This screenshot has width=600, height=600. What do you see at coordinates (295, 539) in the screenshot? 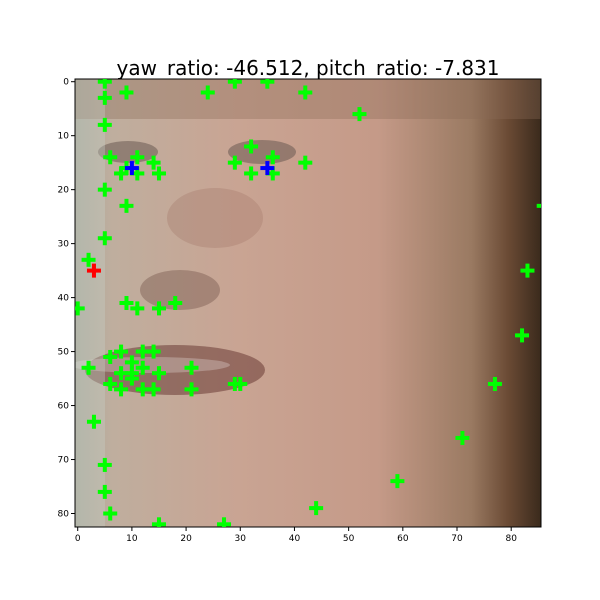
I see `x-tick-label: 40` at bounding box center [295, 539].